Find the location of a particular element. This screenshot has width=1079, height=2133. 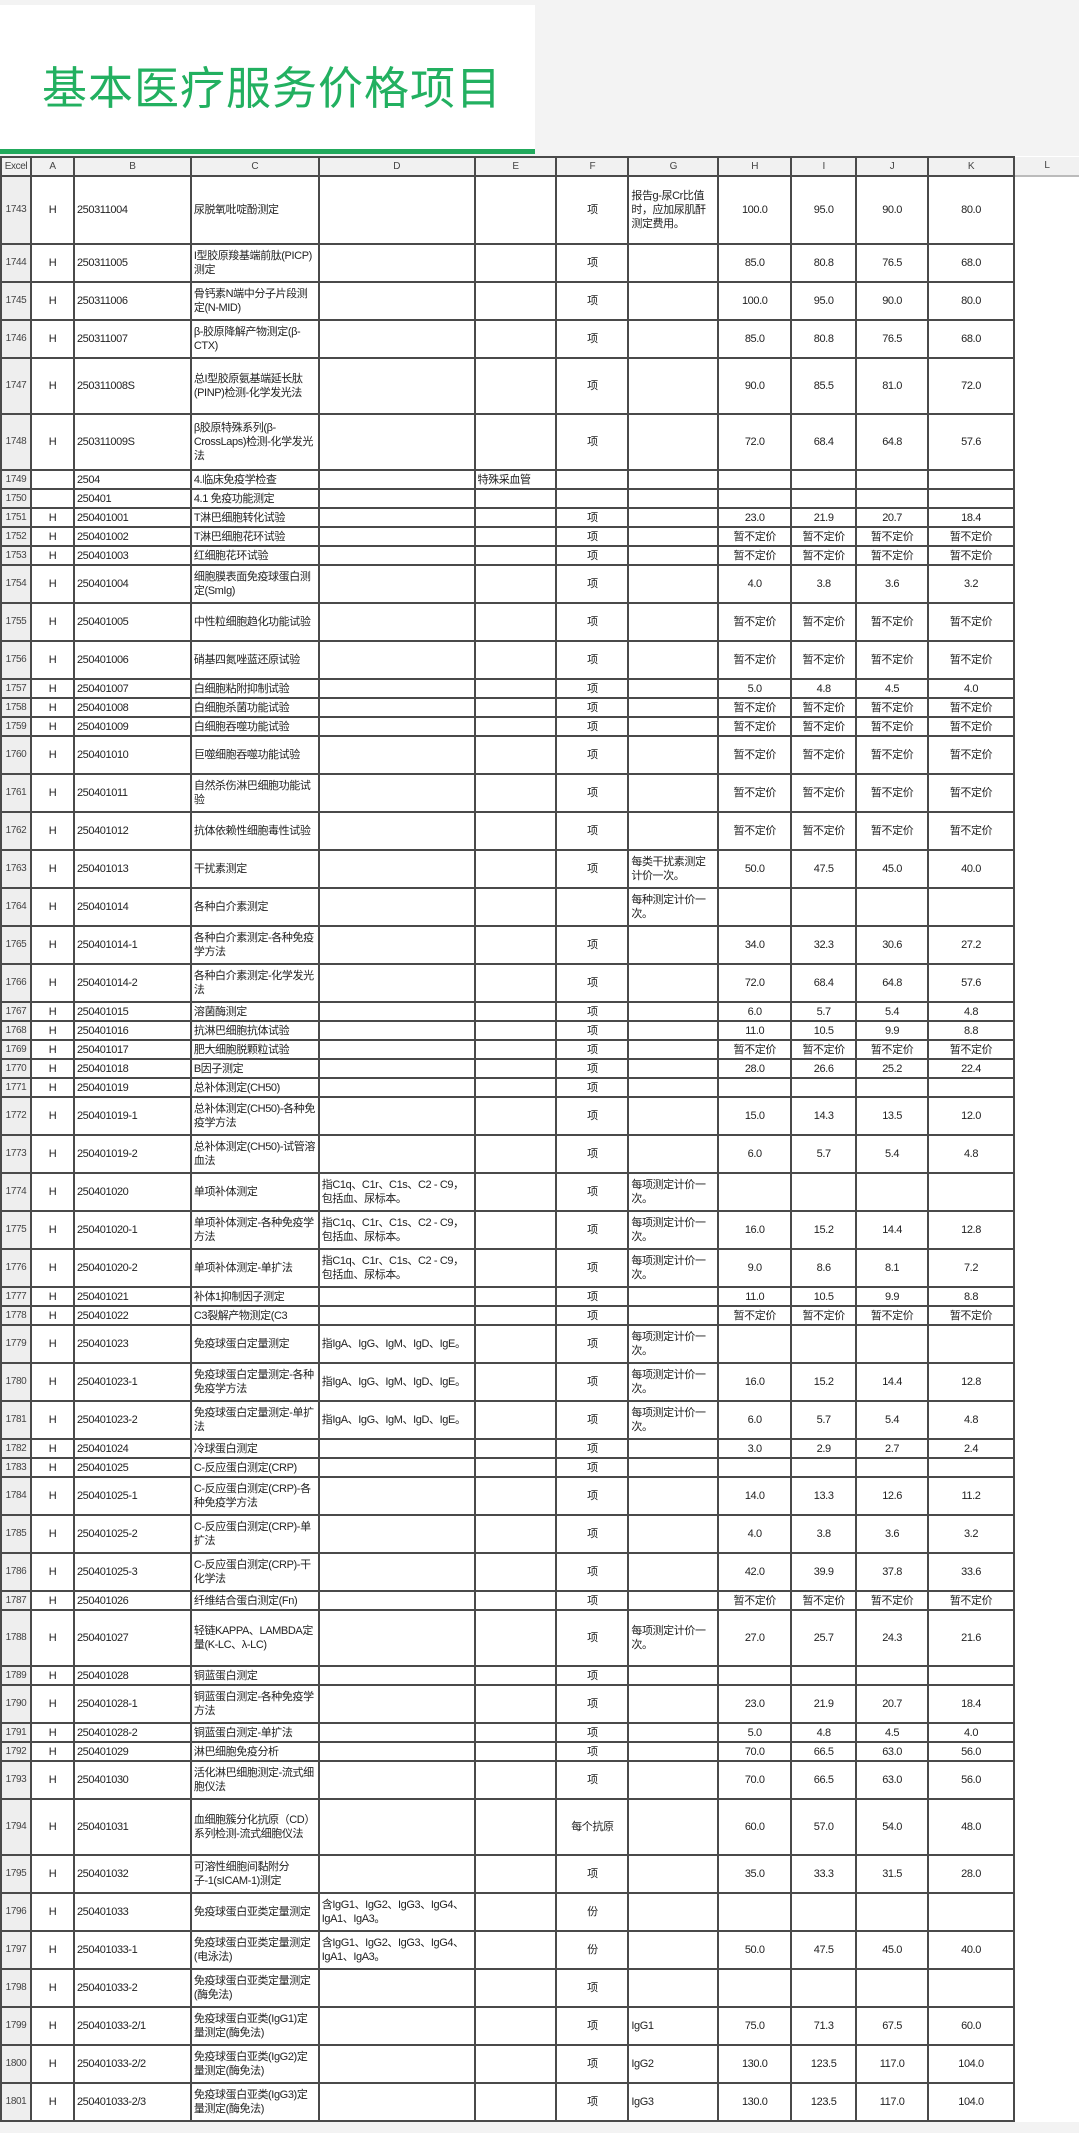

item-code-cell: 250401017 is located at coordinates (132, 1049).